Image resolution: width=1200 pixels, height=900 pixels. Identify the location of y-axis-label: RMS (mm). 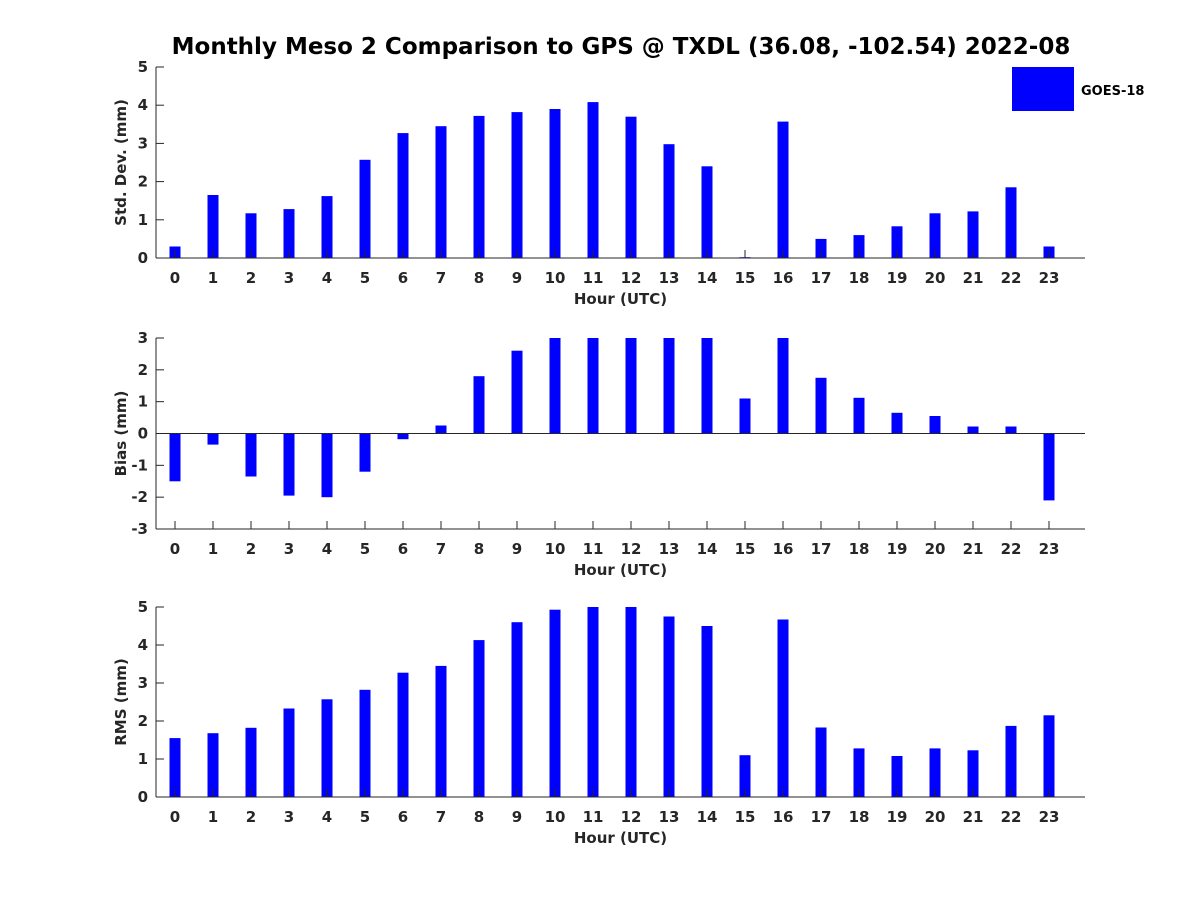
(121, 701).